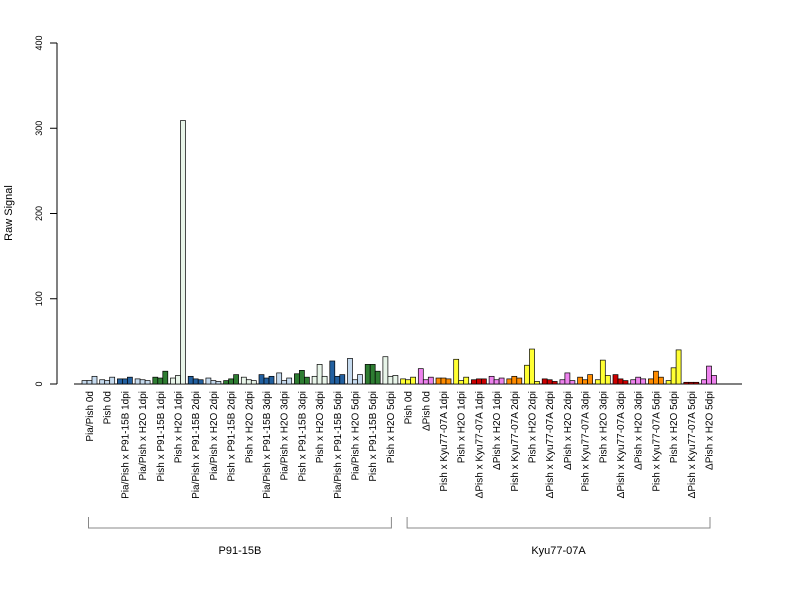 This screenshot has height=605, width=800. Describe the element at coordinates (196, 445) in the screenshot. I see `x-tick-label: Pia/Pish x P91-15B 2dpi` at that location.